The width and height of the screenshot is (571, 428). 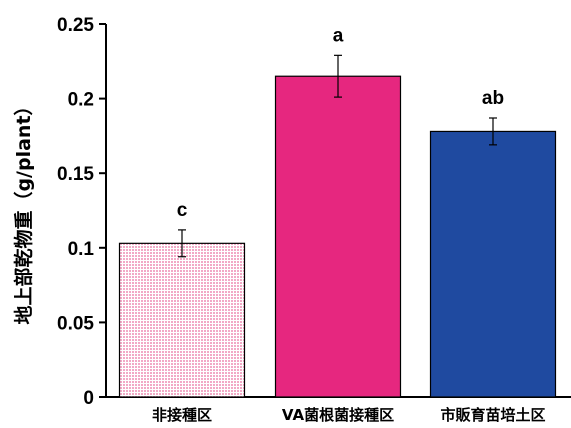 I want to click on y-tick-label: 0.1, so click(x=81, y=249).